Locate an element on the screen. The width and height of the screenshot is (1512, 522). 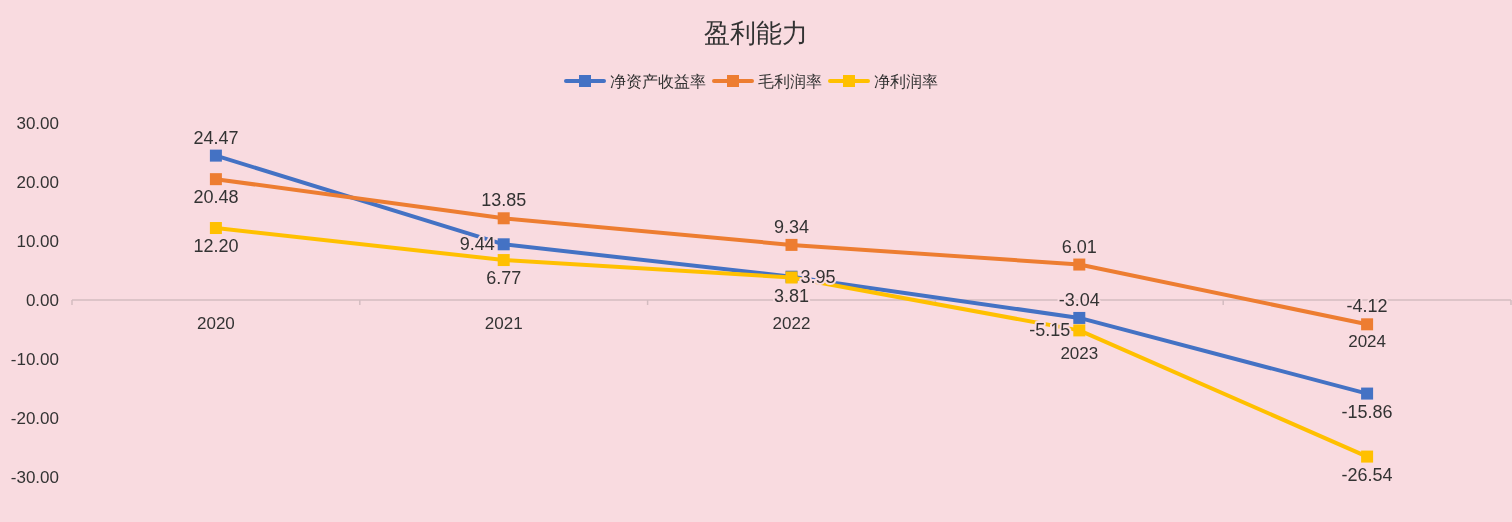
data-label: 3.81 is located at coordinates (791, 295).